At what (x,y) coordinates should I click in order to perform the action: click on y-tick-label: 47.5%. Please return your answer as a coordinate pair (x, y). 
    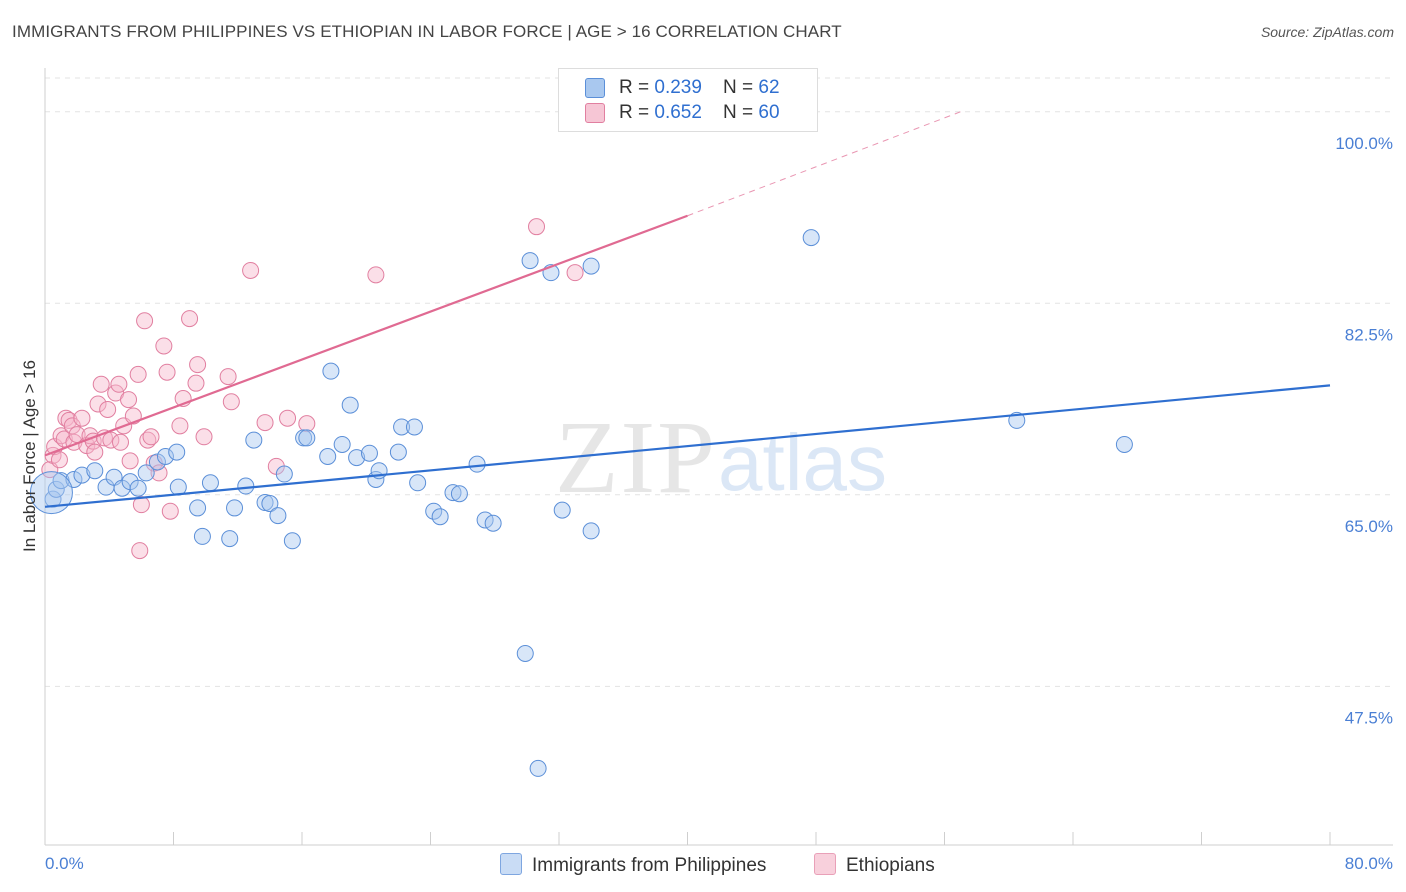
    Looking at the image, I should click on (1369, 717).